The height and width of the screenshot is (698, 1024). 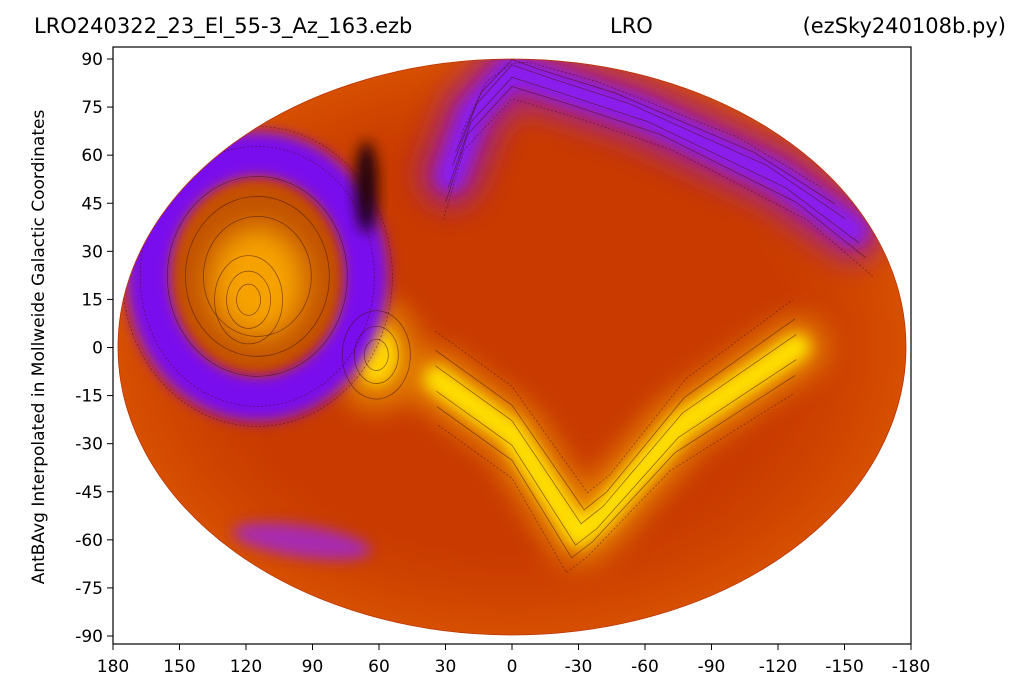 I want to click on x-tick-label: 180, so click(x=113, y=667).